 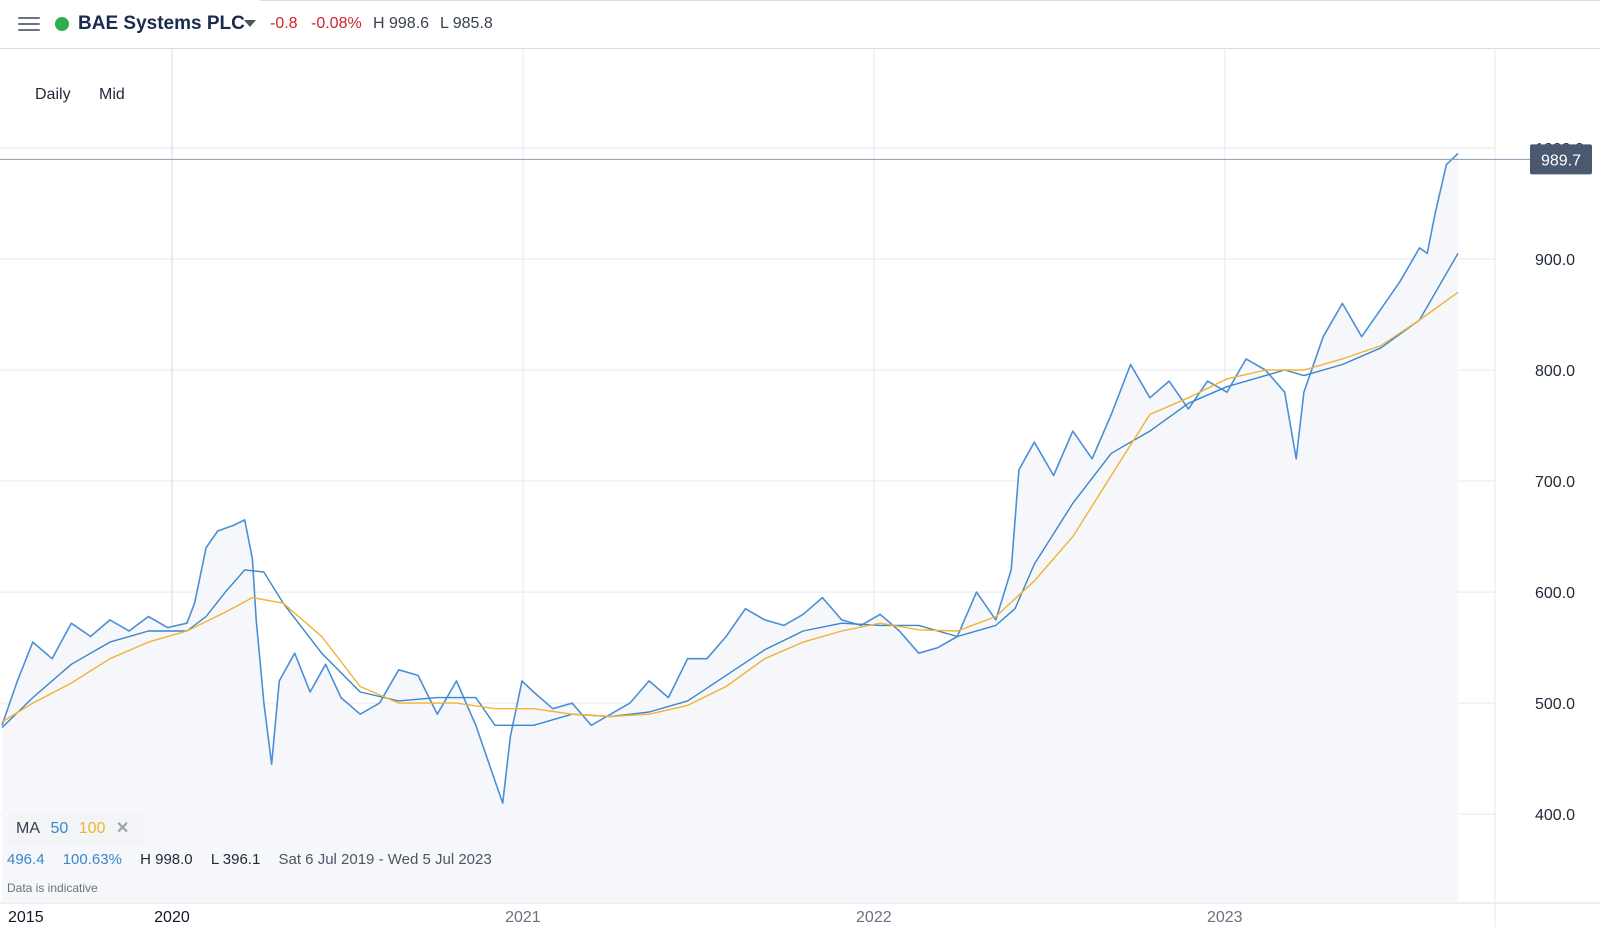 I want to click on price-change: -0.8, so click(x=284, y=23).